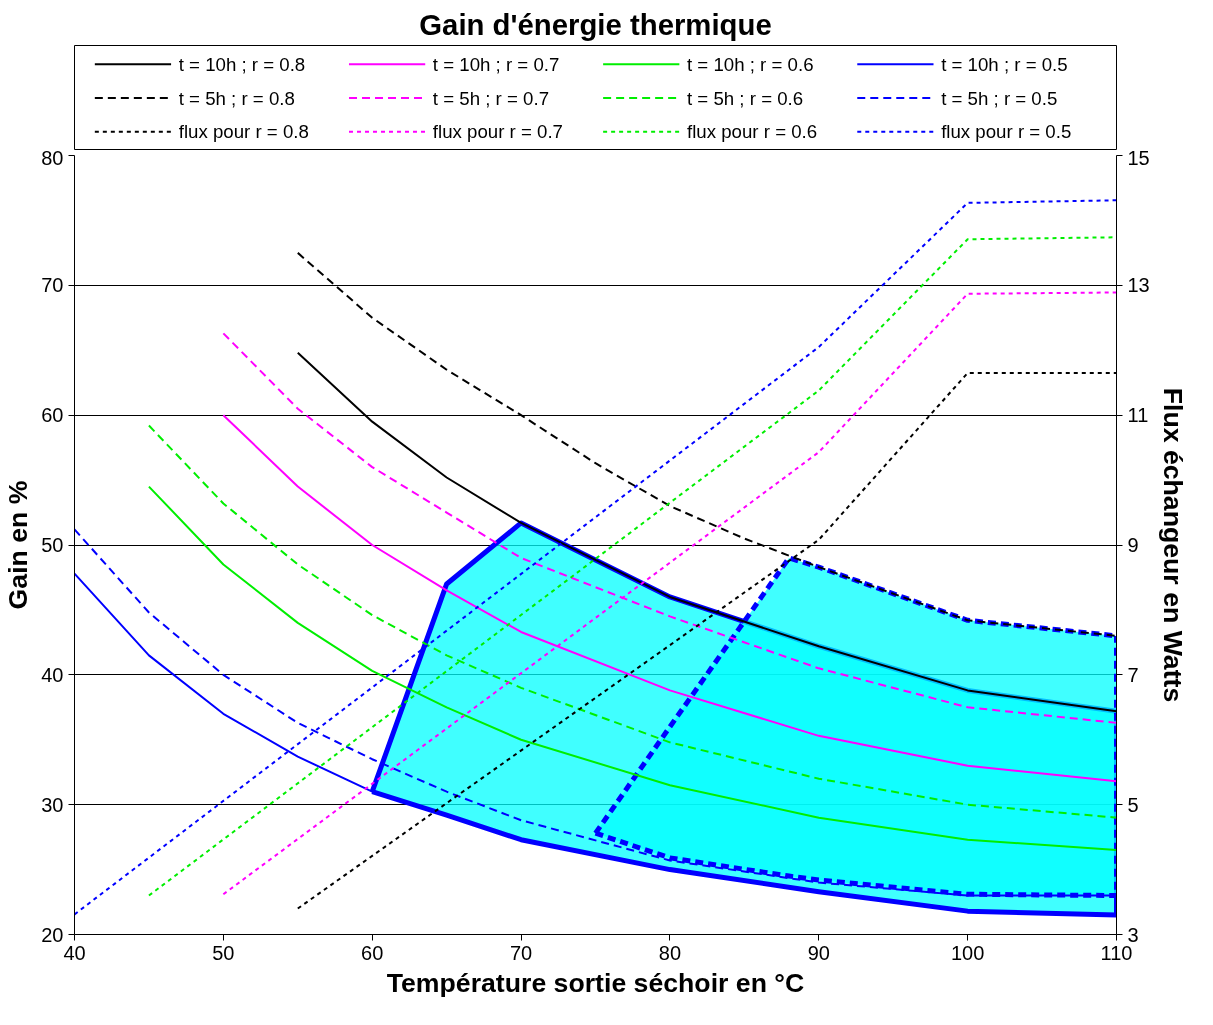  What do you see at coordinates (1133, 674) in the screenshot?
I see `y2-tick-label: 7` at bounding box center [1133, 674].